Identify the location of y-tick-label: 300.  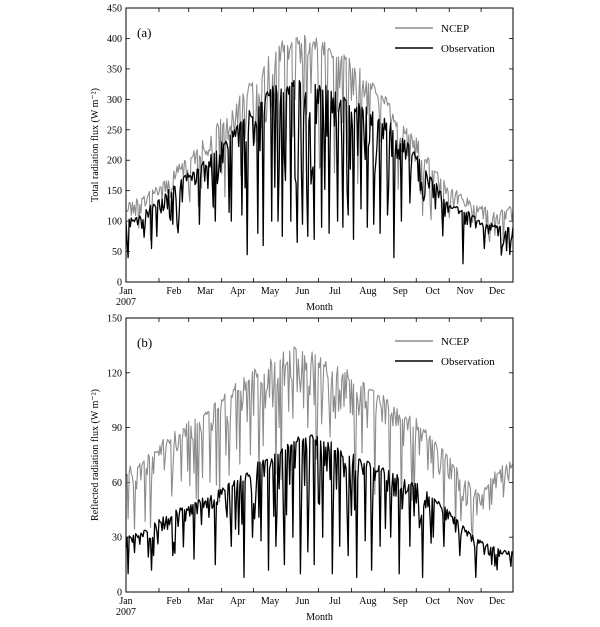
(114, 100).